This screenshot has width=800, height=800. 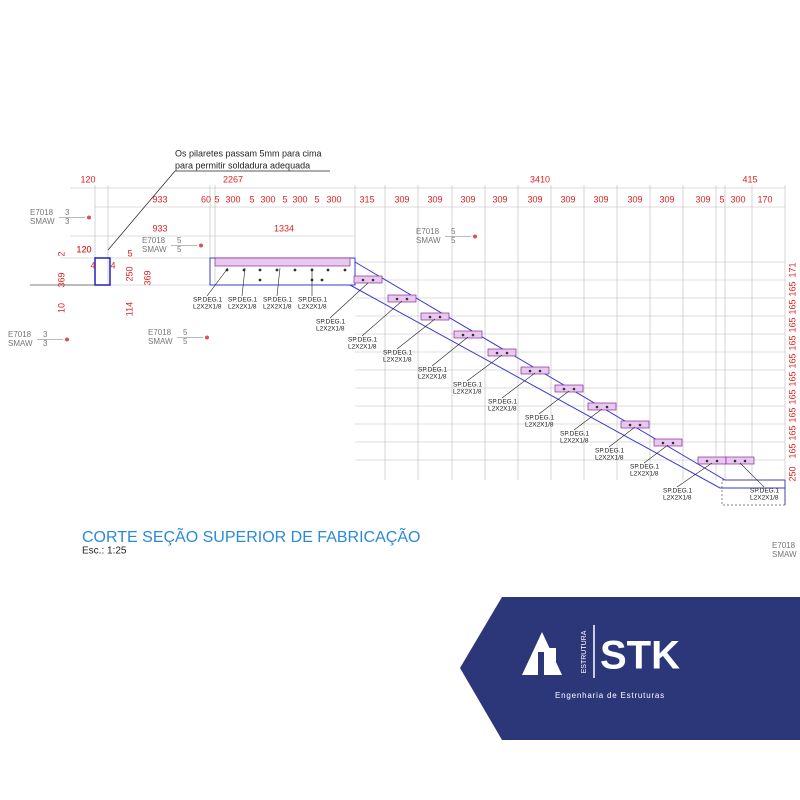 What do you see at coordinates (45, 334) in the screenshot?
I see `weld-size: 3` at bounding box center [45, 334].